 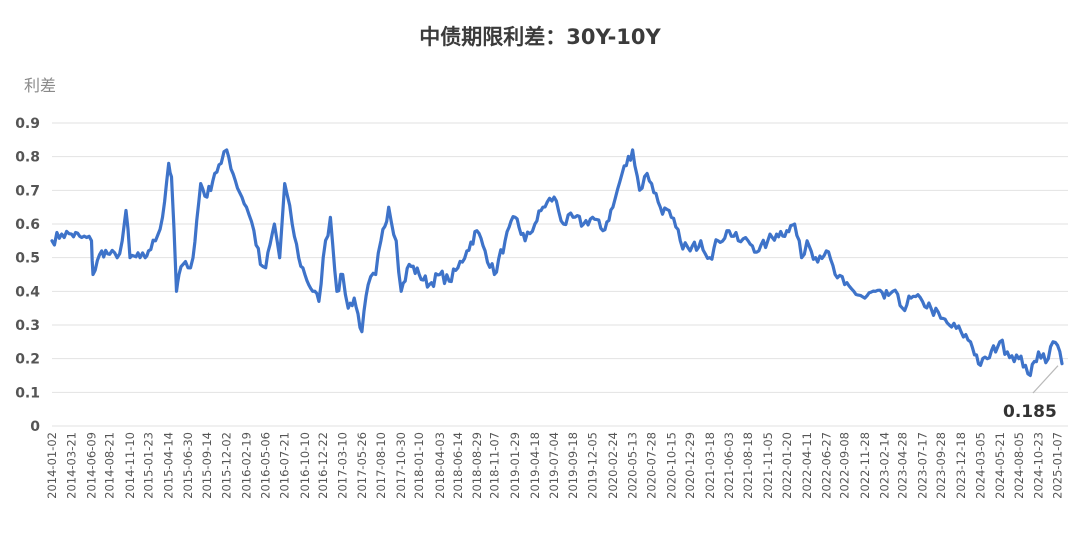 What do you see at coordinates (981, 465) in the screenshot?
I see `x-tick-label: 2024-03-05` at bounding box center [981, 465].